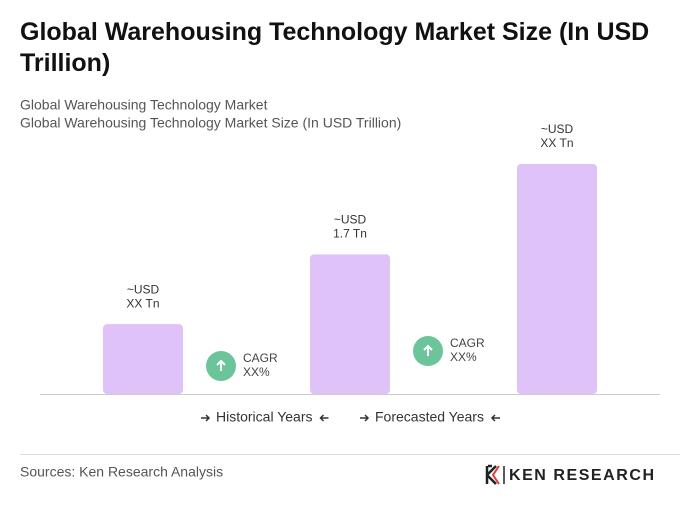 The image size is (700, 520). Describe the element at coordinates (264, 417) in the screenshot. I see `period-label: Historical Years` at that location.